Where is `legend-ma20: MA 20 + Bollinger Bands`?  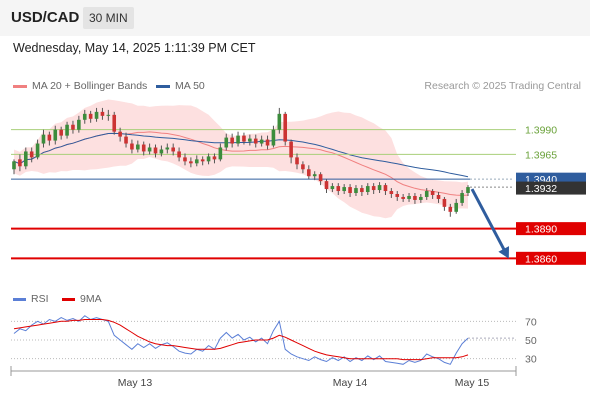 legend-ma20: MA 20 + Bollinger Bands is located at coordinates (80, 86).